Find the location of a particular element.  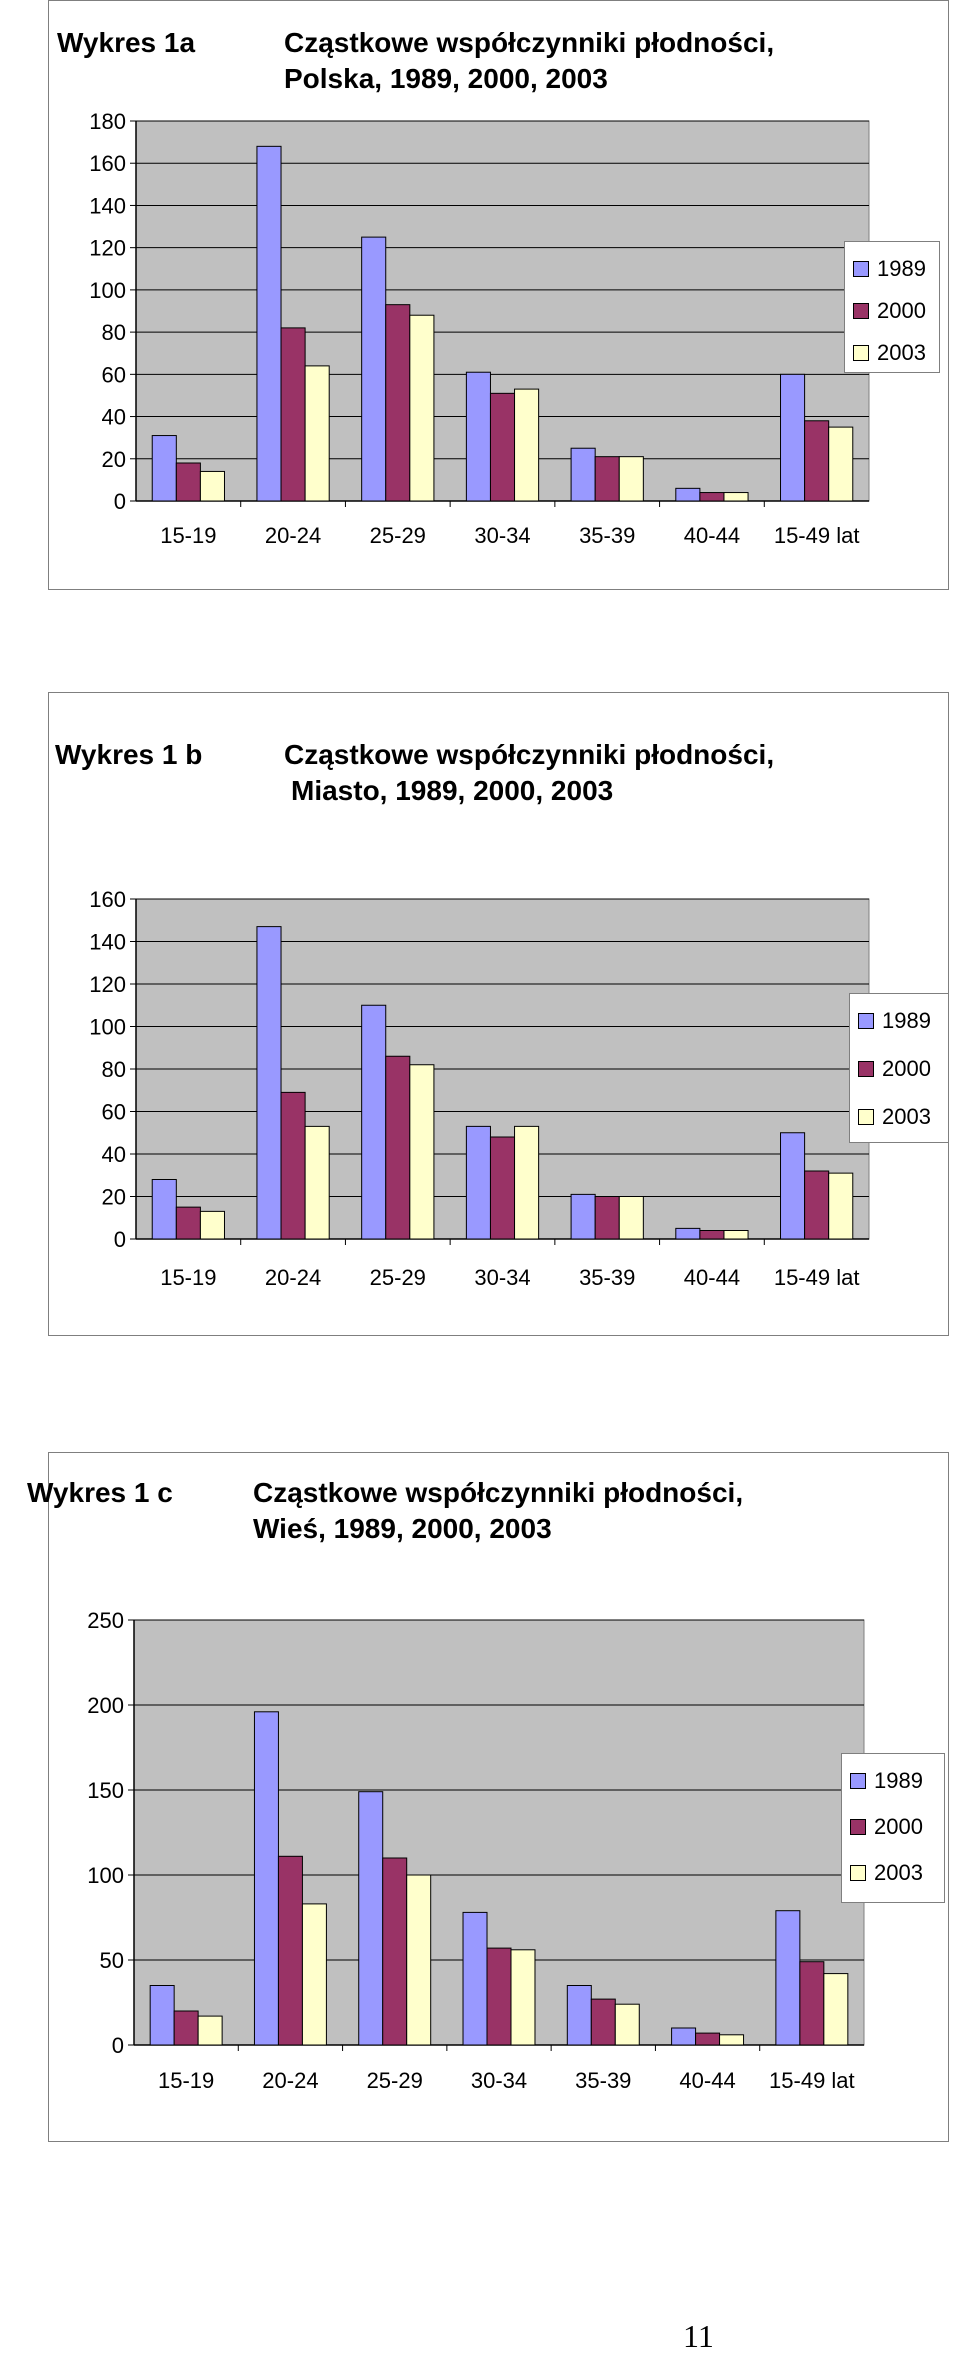

chart-label: Wykres 1 b is located at coordinates (129, 754).